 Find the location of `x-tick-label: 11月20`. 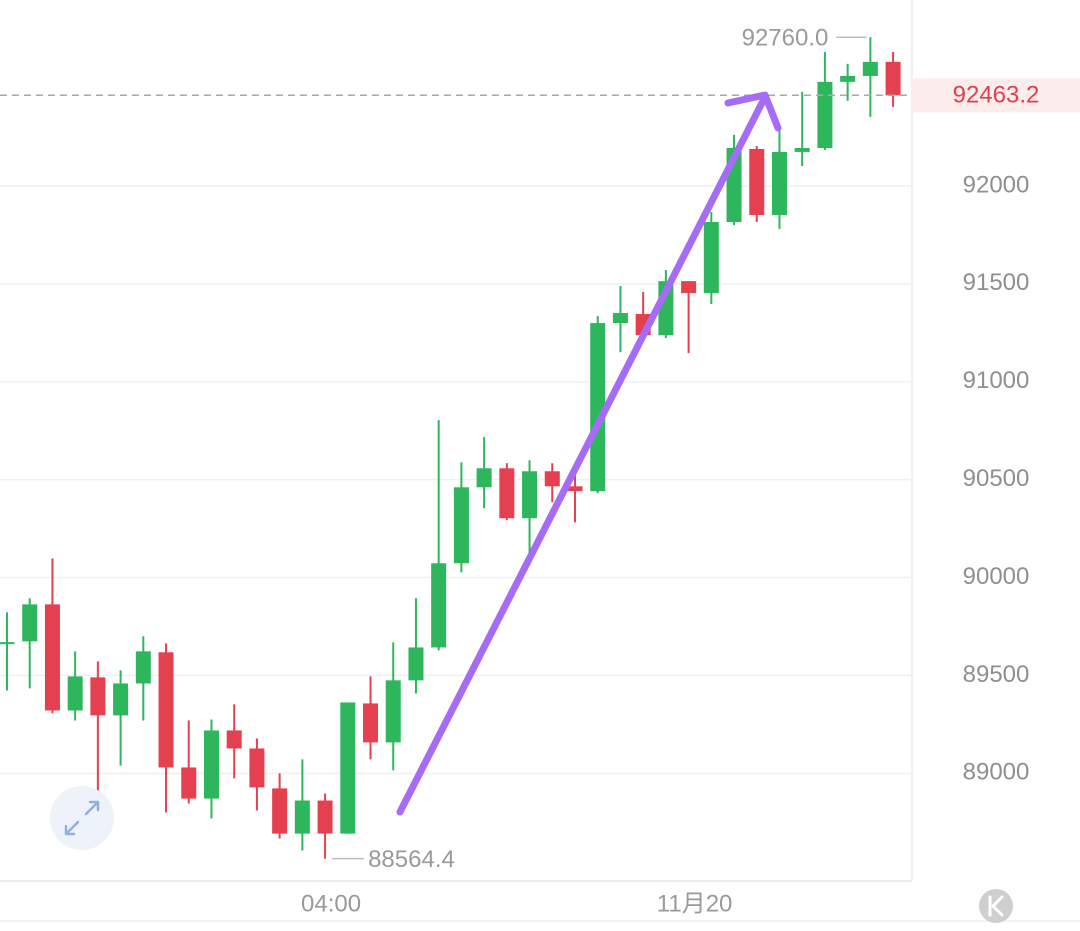

x-tick-label: 11月20 is located at coordinates (695, 903).